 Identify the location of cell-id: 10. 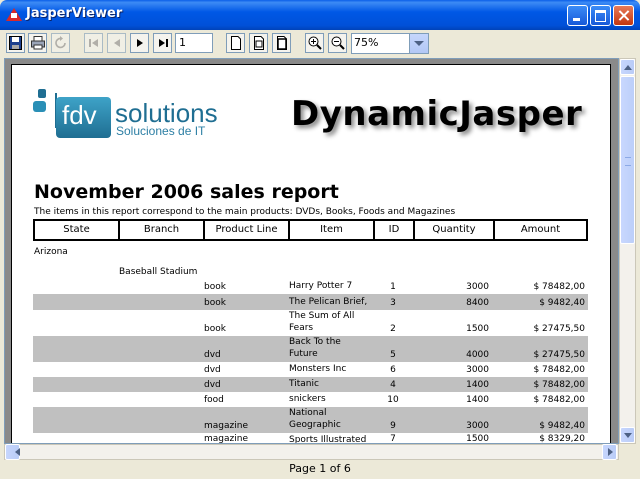
(393, 400).